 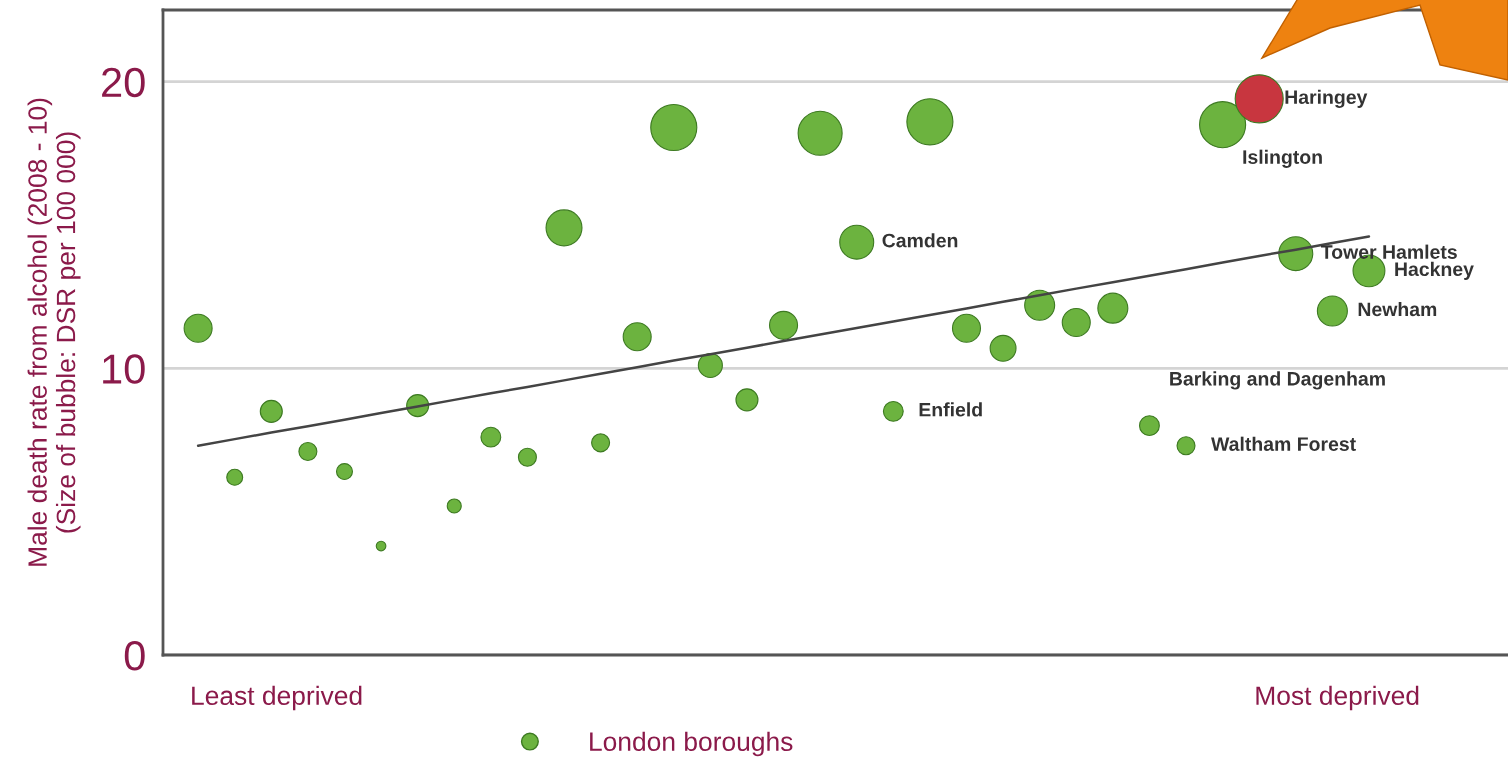 I want to click on data-label: Camden, so click(x=920, y=240).